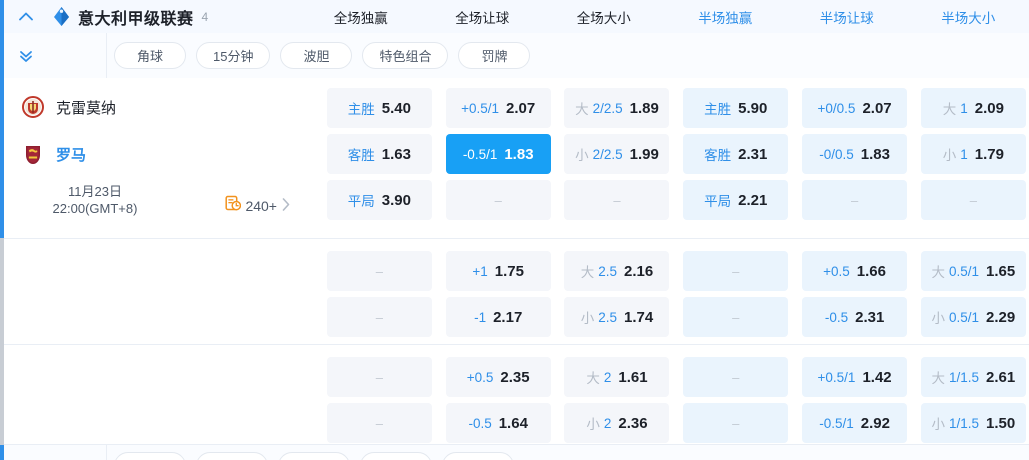 The width and height of the screenshot is (1029, 460). Describe the element at coordinates (162, 107) in the screenshot. I see `home-team-row: 克雷莫纳` at that location.